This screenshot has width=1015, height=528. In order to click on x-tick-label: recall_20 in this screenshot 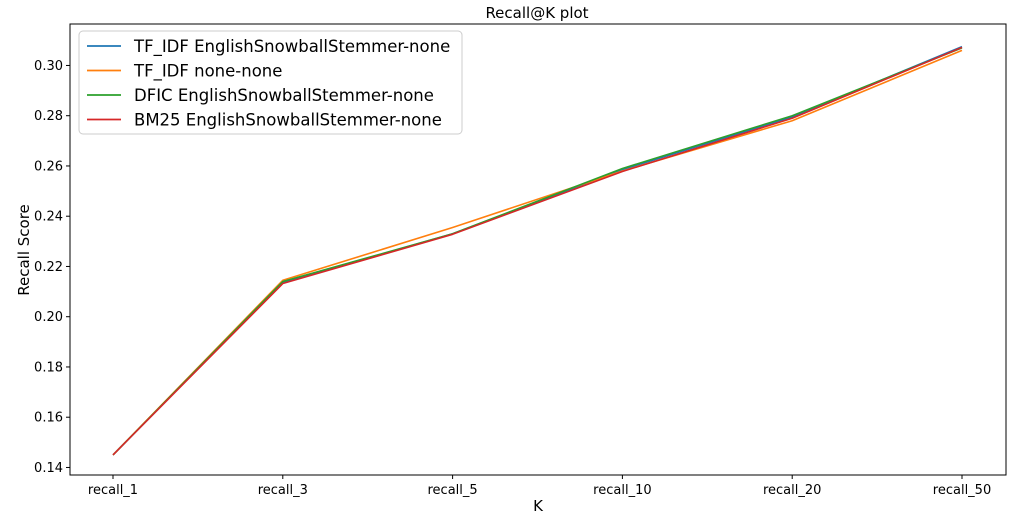, I will do `click(792, 490)`.